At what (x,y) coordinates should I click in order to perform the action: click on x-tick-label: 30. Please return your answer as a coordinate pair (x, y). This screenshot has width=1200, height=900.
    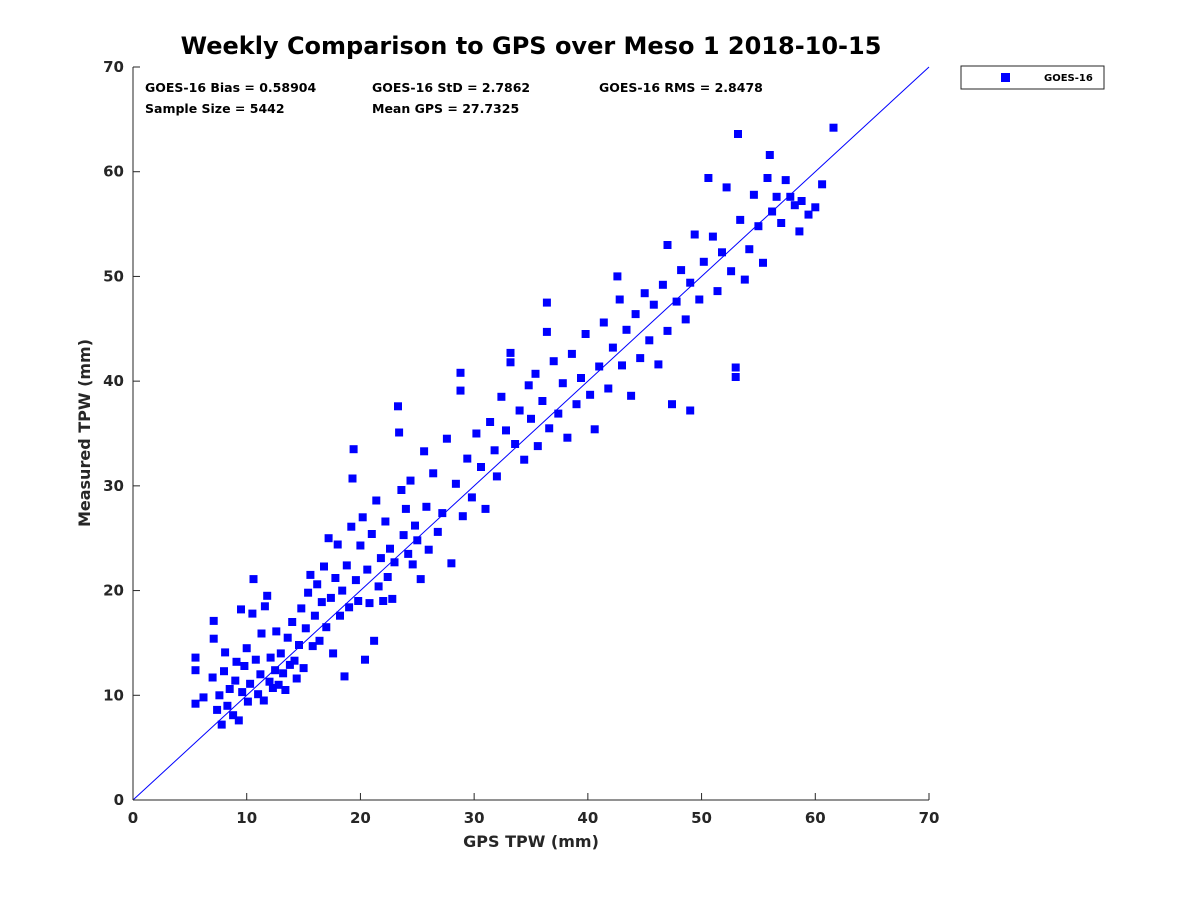
    Looking at the image, I should click on (474, 818).